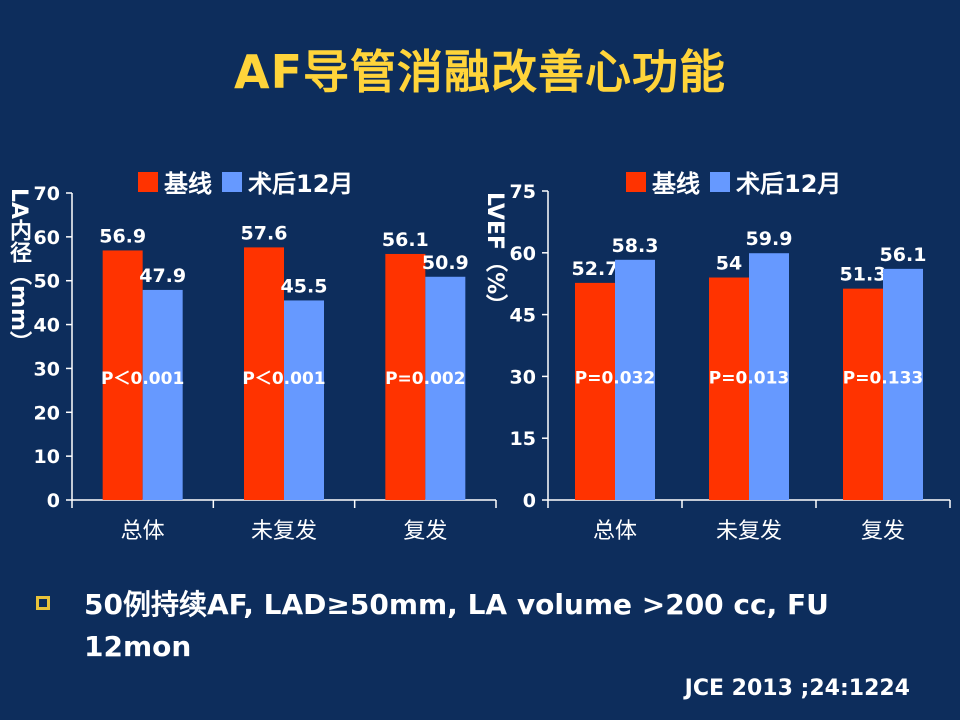  Describe the element at coordinates (769, 239) in the screenshot. I see `bar-value-label: 59.9` at that location.